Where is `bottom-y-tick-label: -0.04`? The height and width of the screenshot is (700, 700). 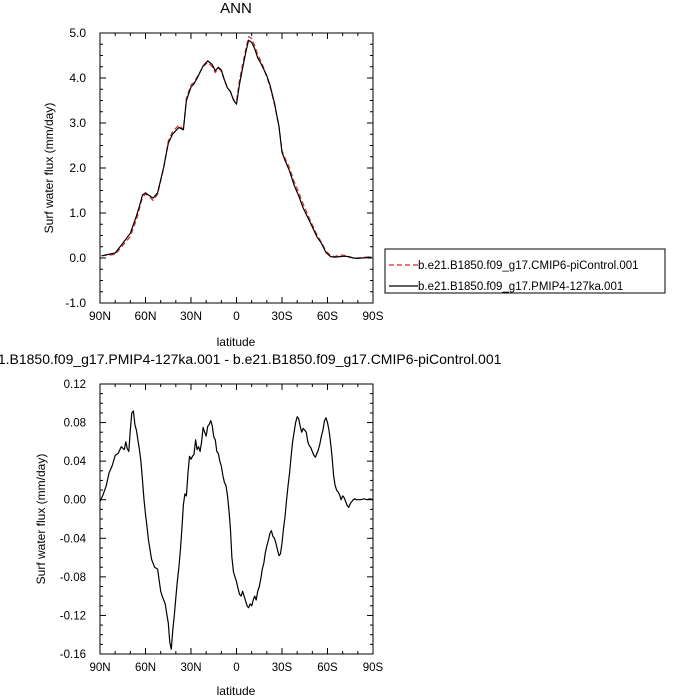
bottom-y-tick-label: -0.04 is located at coordinates (73, 539).